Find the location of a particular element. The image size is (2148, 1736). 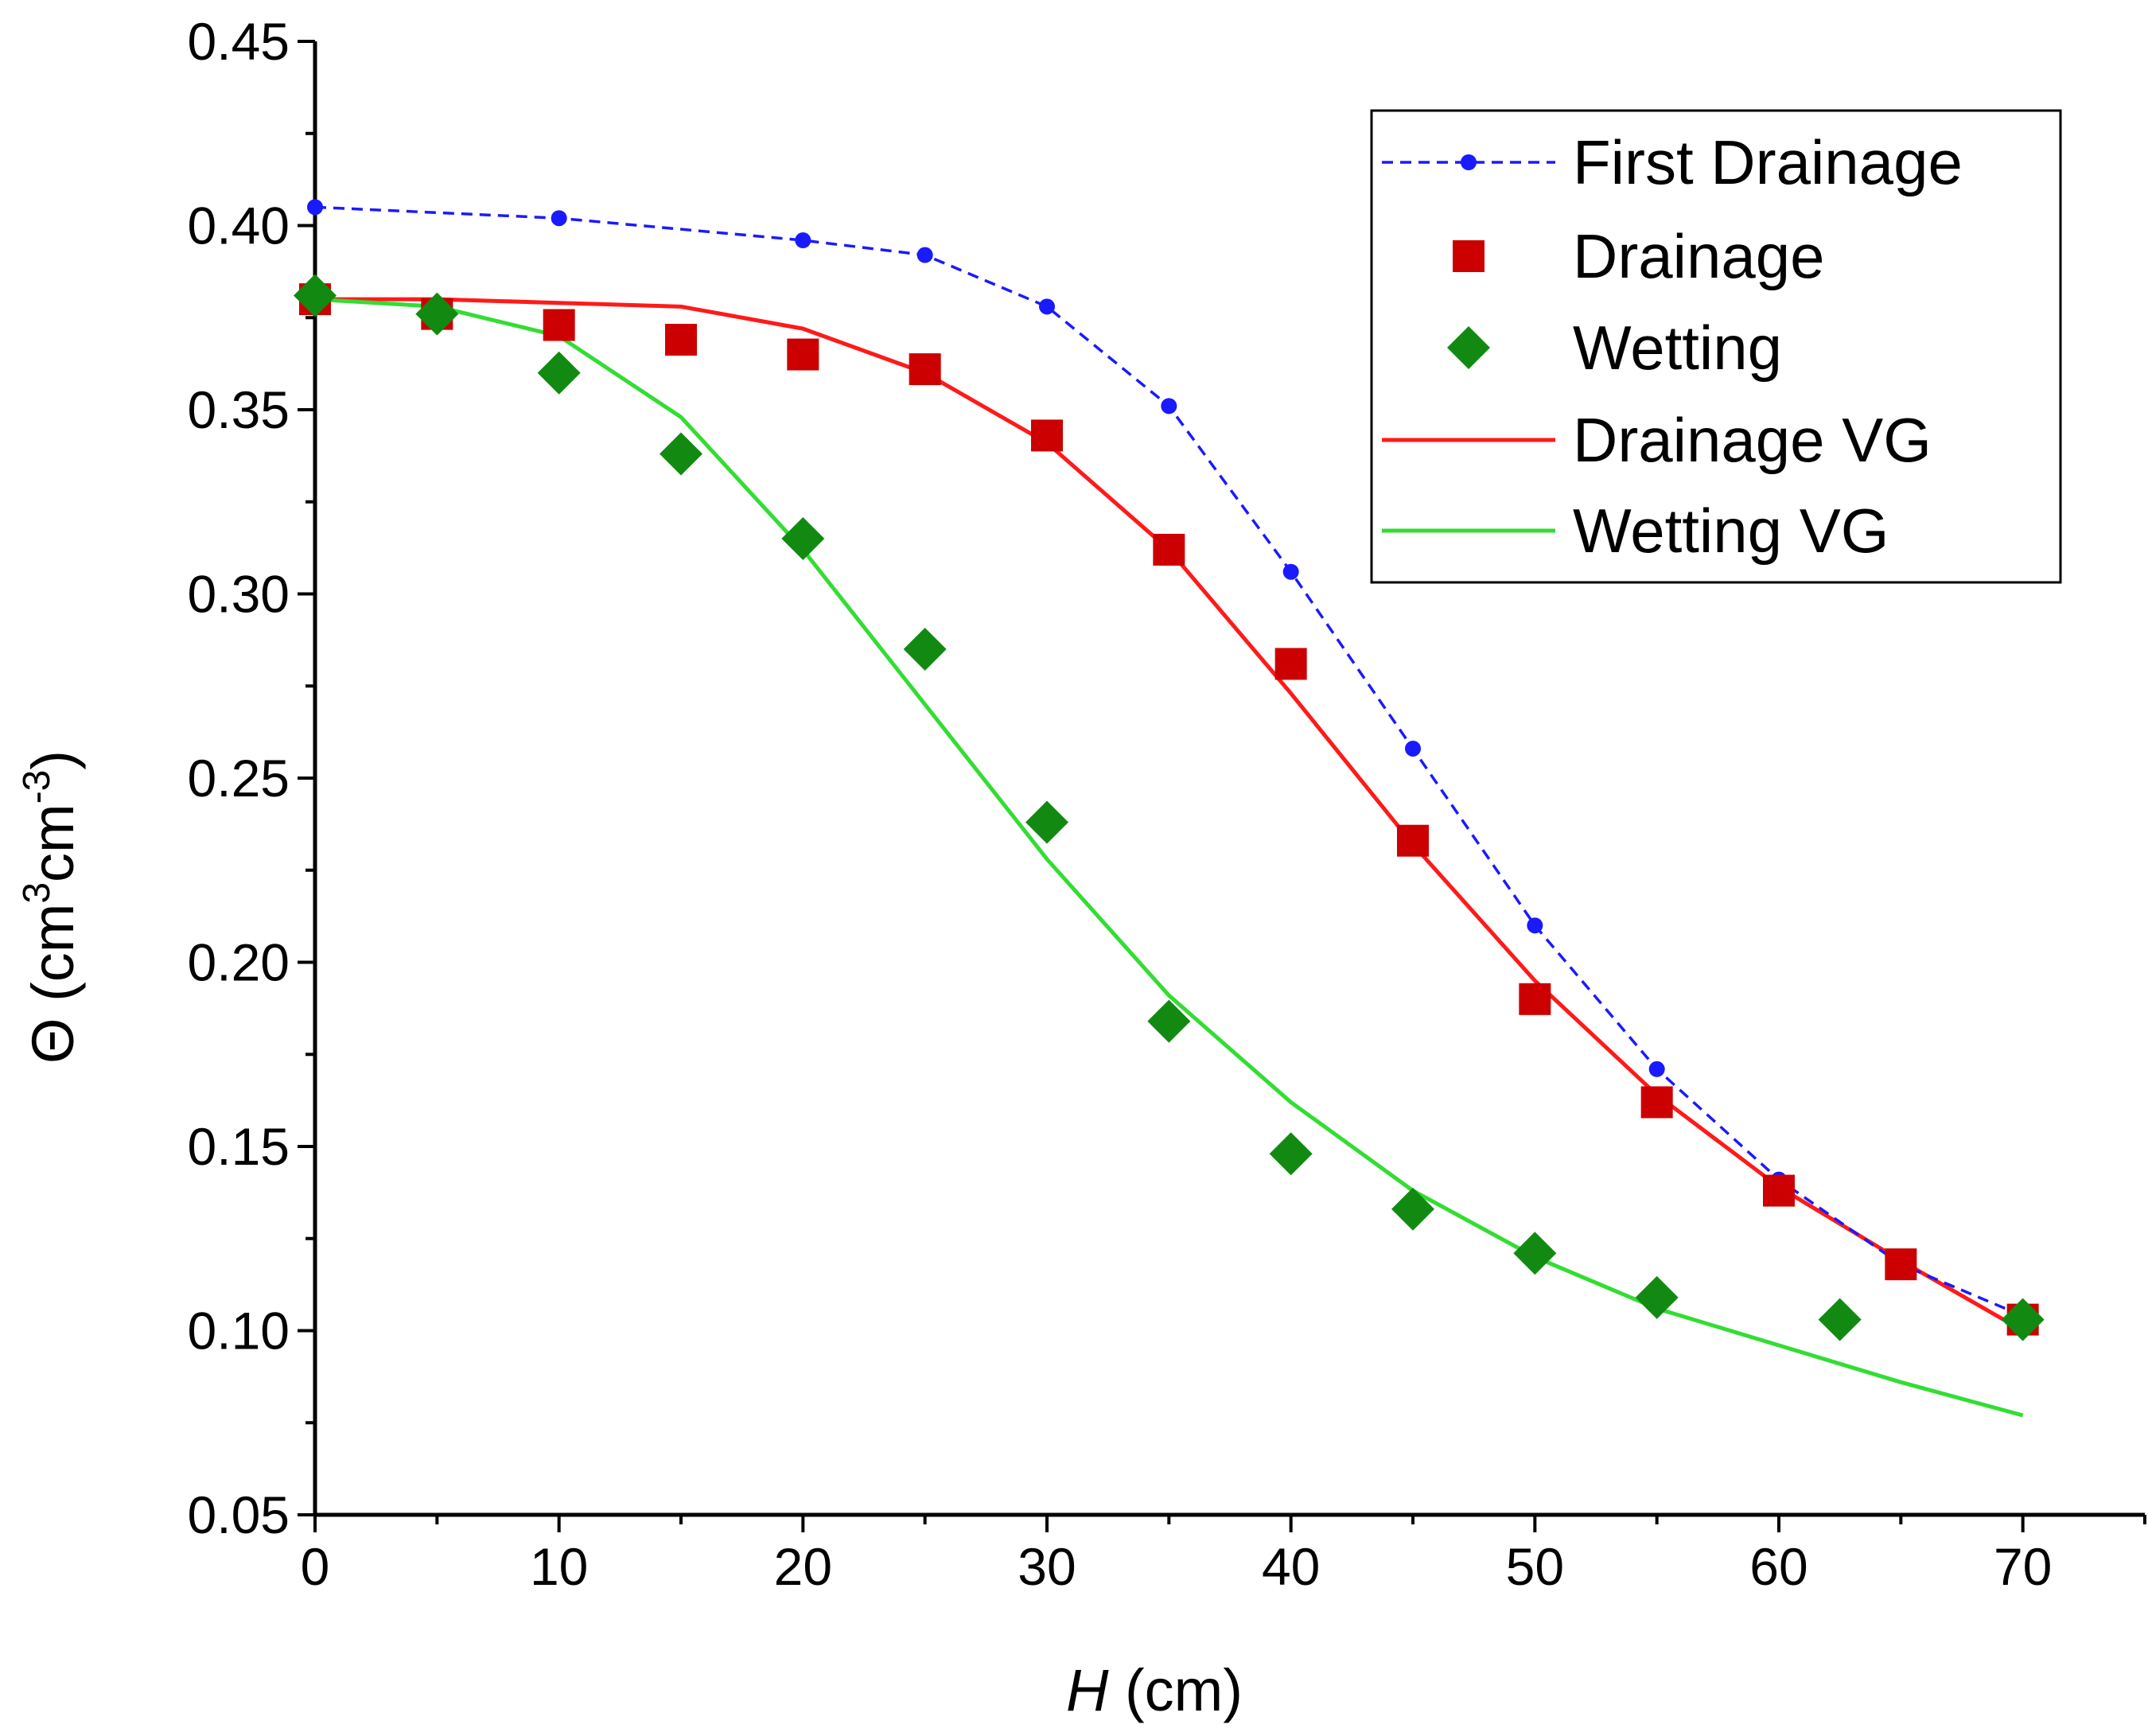

legend-wetting-marker is located at coordinates (1468, 347).